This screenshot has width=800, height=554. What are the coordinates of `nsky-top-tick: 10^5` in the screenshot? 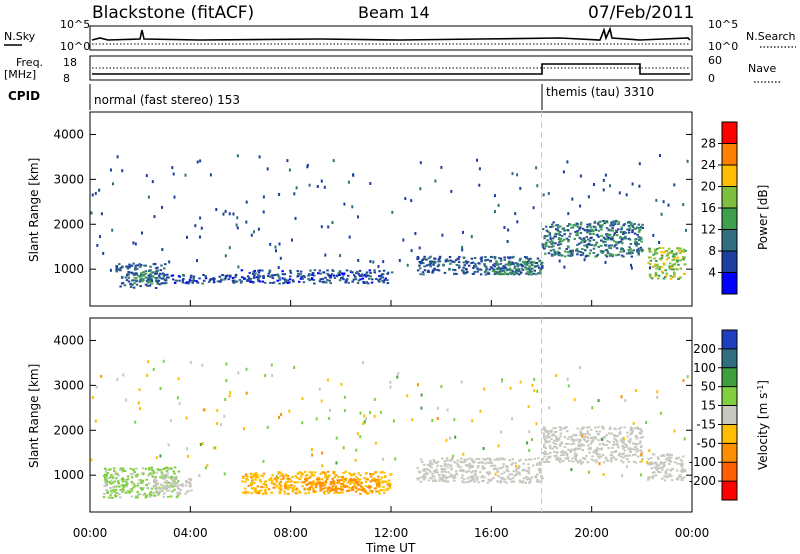 It's located at (75, 24).